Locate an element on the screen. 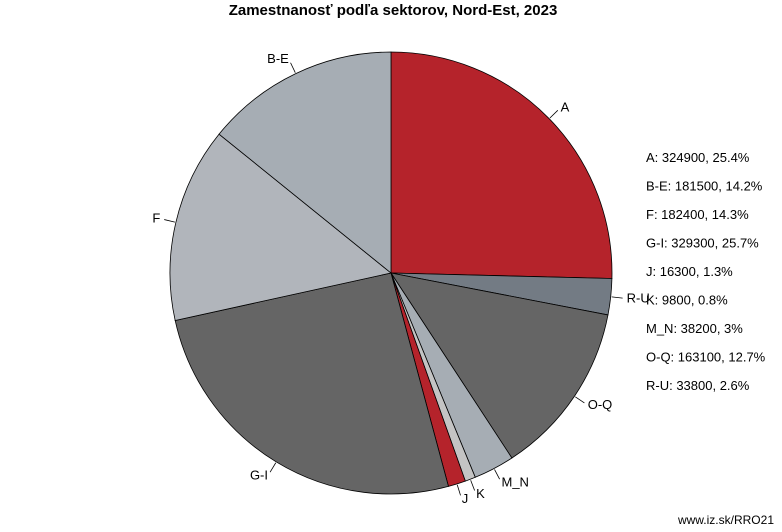 This screenshot has width=782, height=532. label-tick-r-u is located at coordinates (617, 297).